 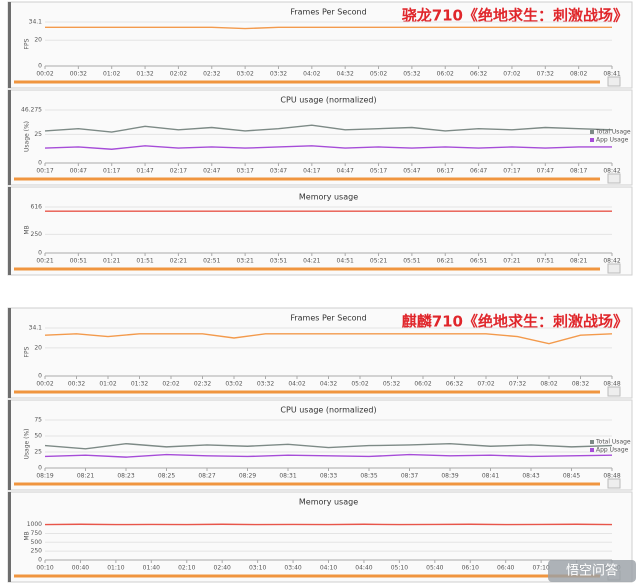 What do you see at coordinates (530, 476) in the screenshot?
I see `x-tick-label: 08:43` at bounding box center [530, 476].